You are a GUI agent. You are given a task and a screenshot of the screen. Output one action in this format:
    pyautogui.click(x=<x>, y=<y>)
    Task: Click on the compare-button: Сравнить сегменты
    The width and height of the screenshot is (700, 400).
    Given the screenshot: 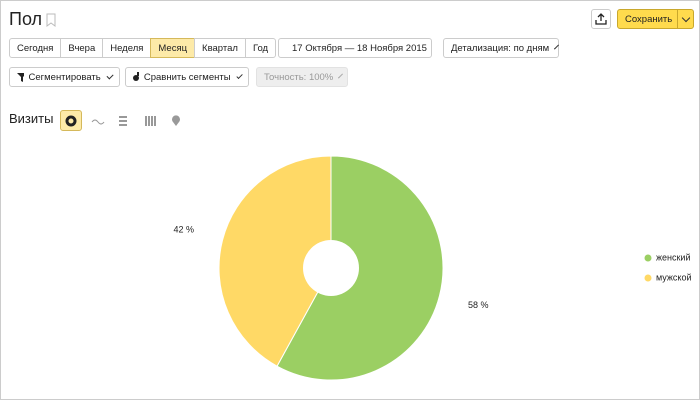 What is the action you would take?
    pyautogui.click(x=187, y=77)
    